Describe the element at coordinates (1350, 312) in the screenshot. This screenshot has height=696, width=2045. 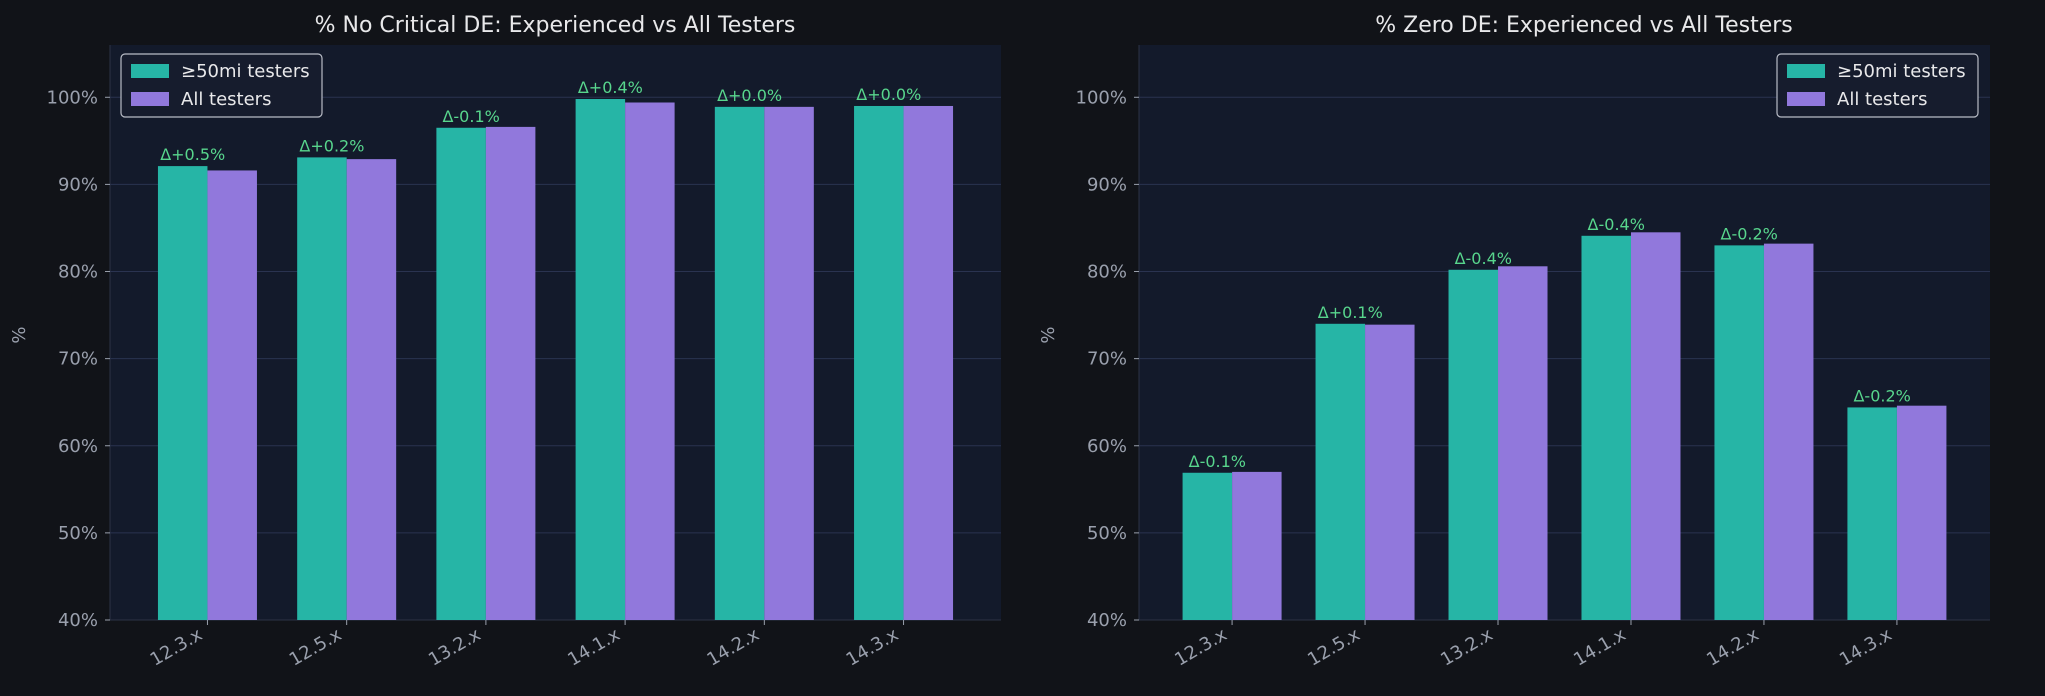
I see `delta-annotation: Δ+0.1%` at that location.